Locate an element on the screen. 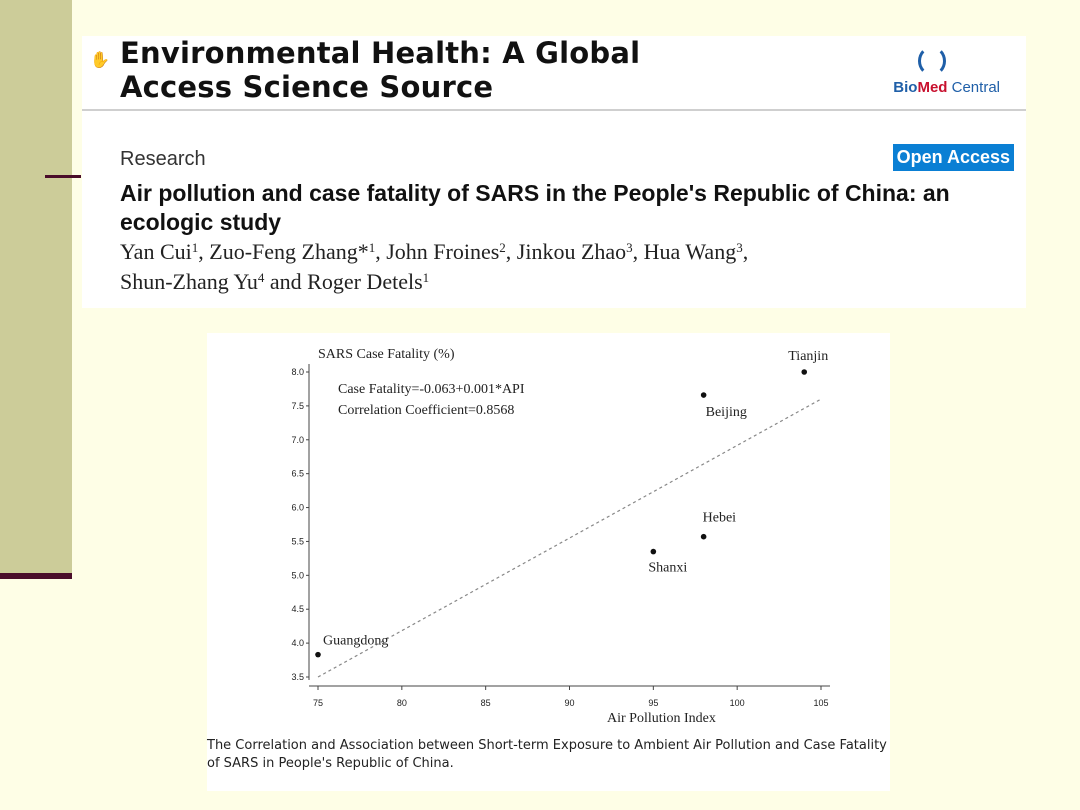 The height and width of the screenshot is (810, 1080). author-name: Roger Detels is located at coordinates (365, 281).